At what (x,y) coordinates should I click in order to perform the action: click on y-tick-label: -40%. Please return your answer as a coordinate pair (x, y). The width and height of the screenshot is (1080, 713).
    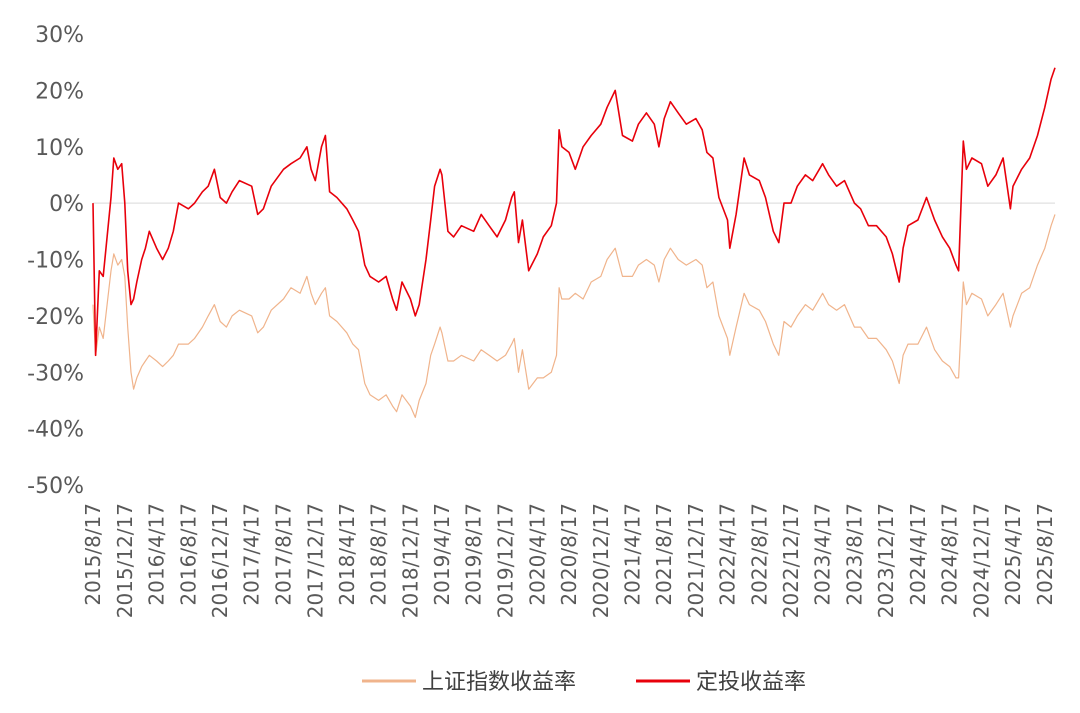
    Looking at the image, I should click on (55, 430).